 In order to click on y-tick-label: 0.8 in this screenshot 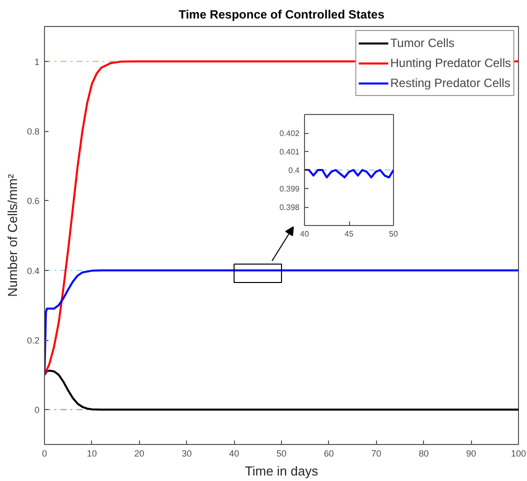, I will do `click(33, 131)`.